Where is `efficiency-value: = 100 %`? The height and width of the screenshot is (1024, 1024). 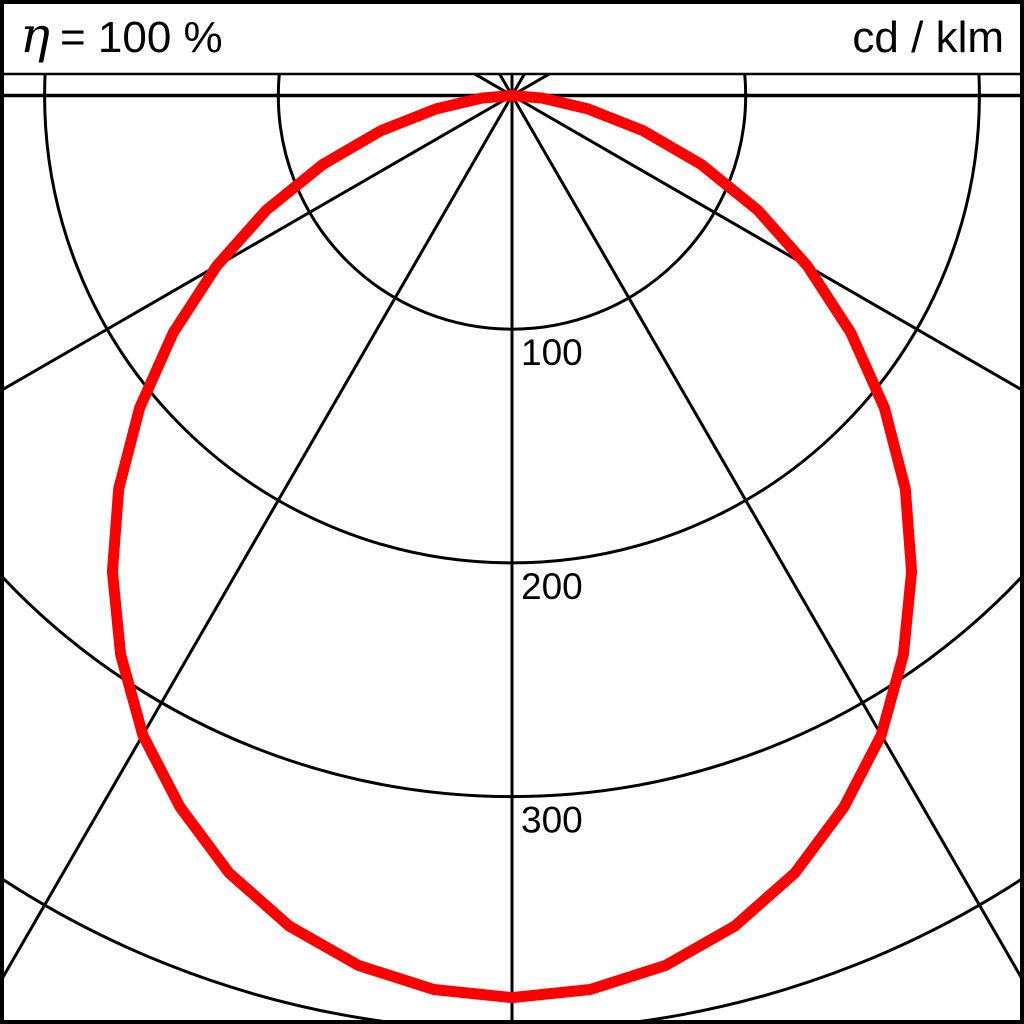 efficiency-value: = 100 % is located at coordinates (141, 37).